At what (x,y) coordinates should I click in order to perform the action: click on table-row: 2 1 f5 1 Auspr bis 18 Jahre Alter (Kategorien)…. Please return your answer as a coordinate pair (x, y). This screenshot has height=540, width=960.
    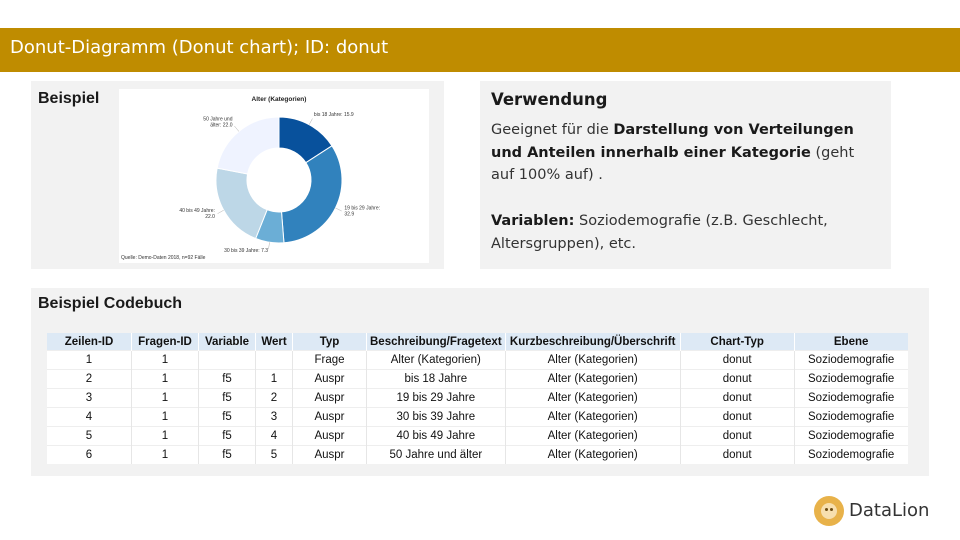
    Looking at the image, I should click on (477, 379).